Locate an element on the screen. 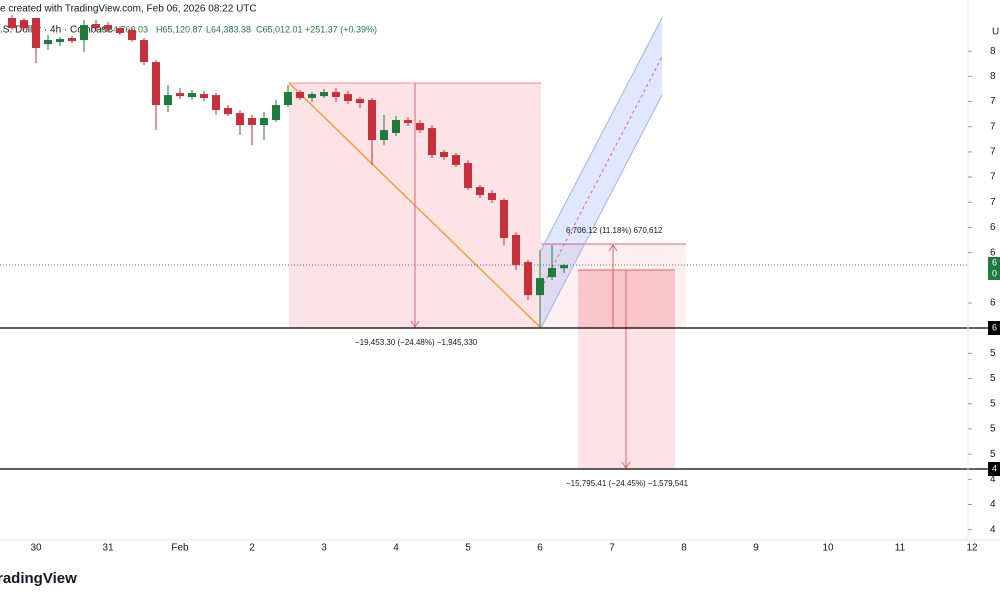 The width and height of the screenshot is (1000, 600). x-tick-label: 9 is located at coordinates (756, 548).